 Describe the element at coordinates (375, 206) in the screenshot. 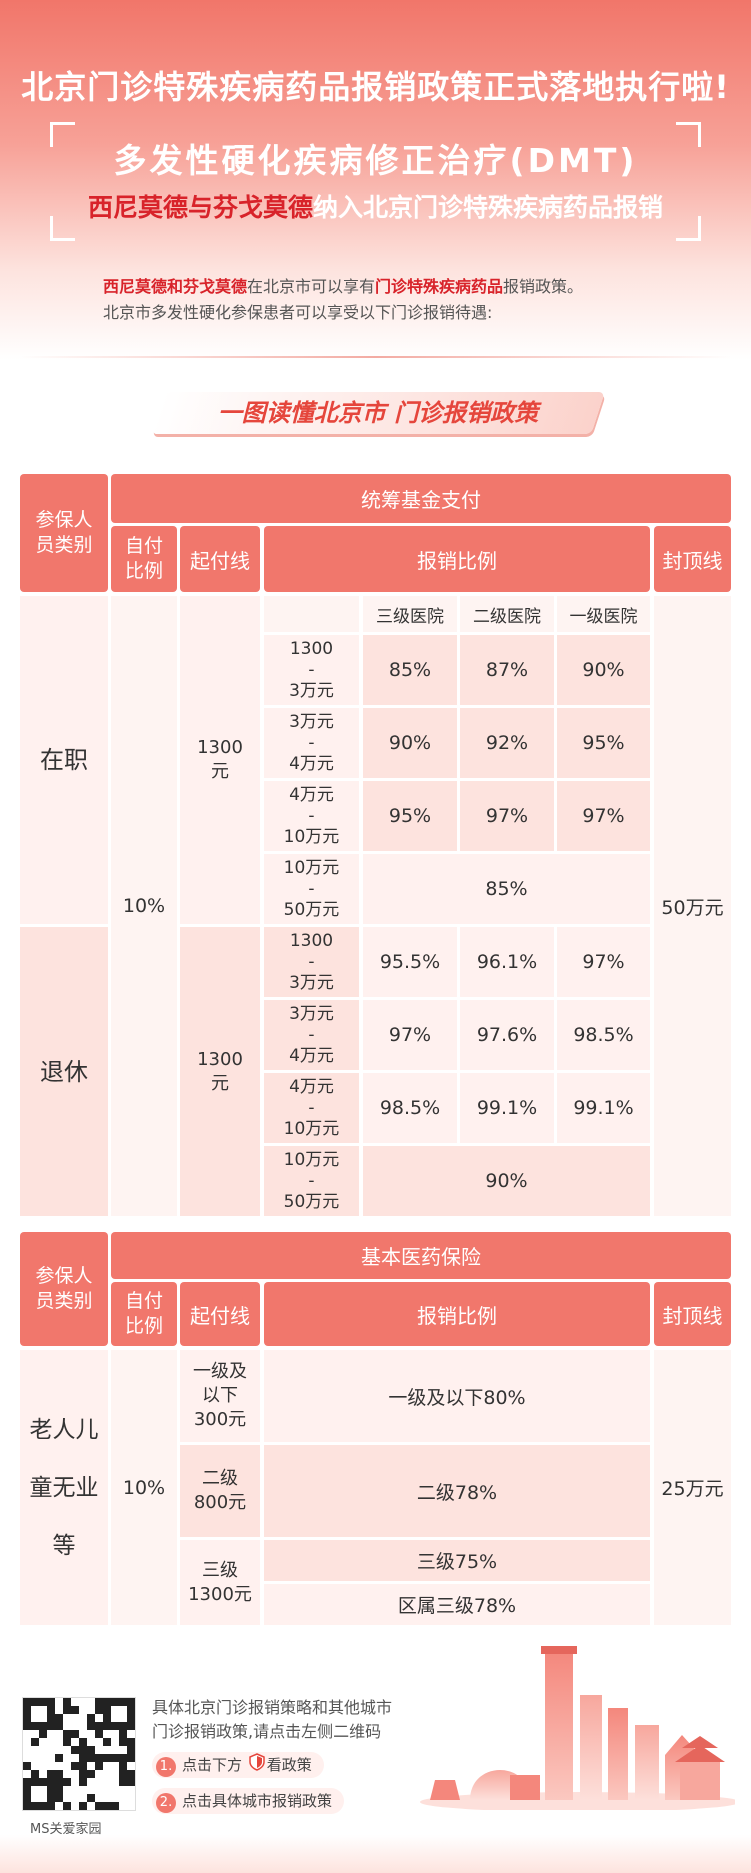

I see `subtitle-drugs: 西尼莫德与芬戈莫德纳入北京门诊特殊疾病药品报销` at that location.